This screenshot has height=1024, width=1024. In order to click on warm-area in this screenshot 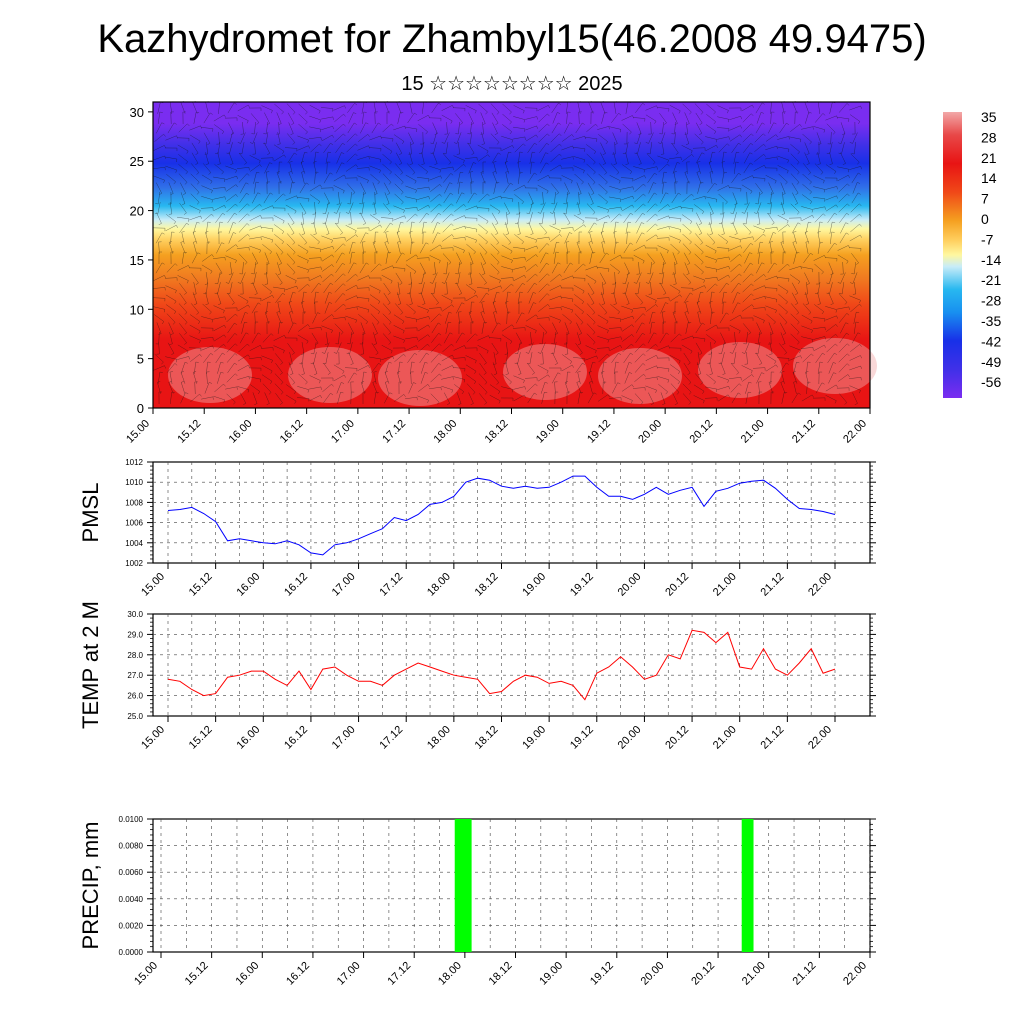, I will do `click(420, 378)`.